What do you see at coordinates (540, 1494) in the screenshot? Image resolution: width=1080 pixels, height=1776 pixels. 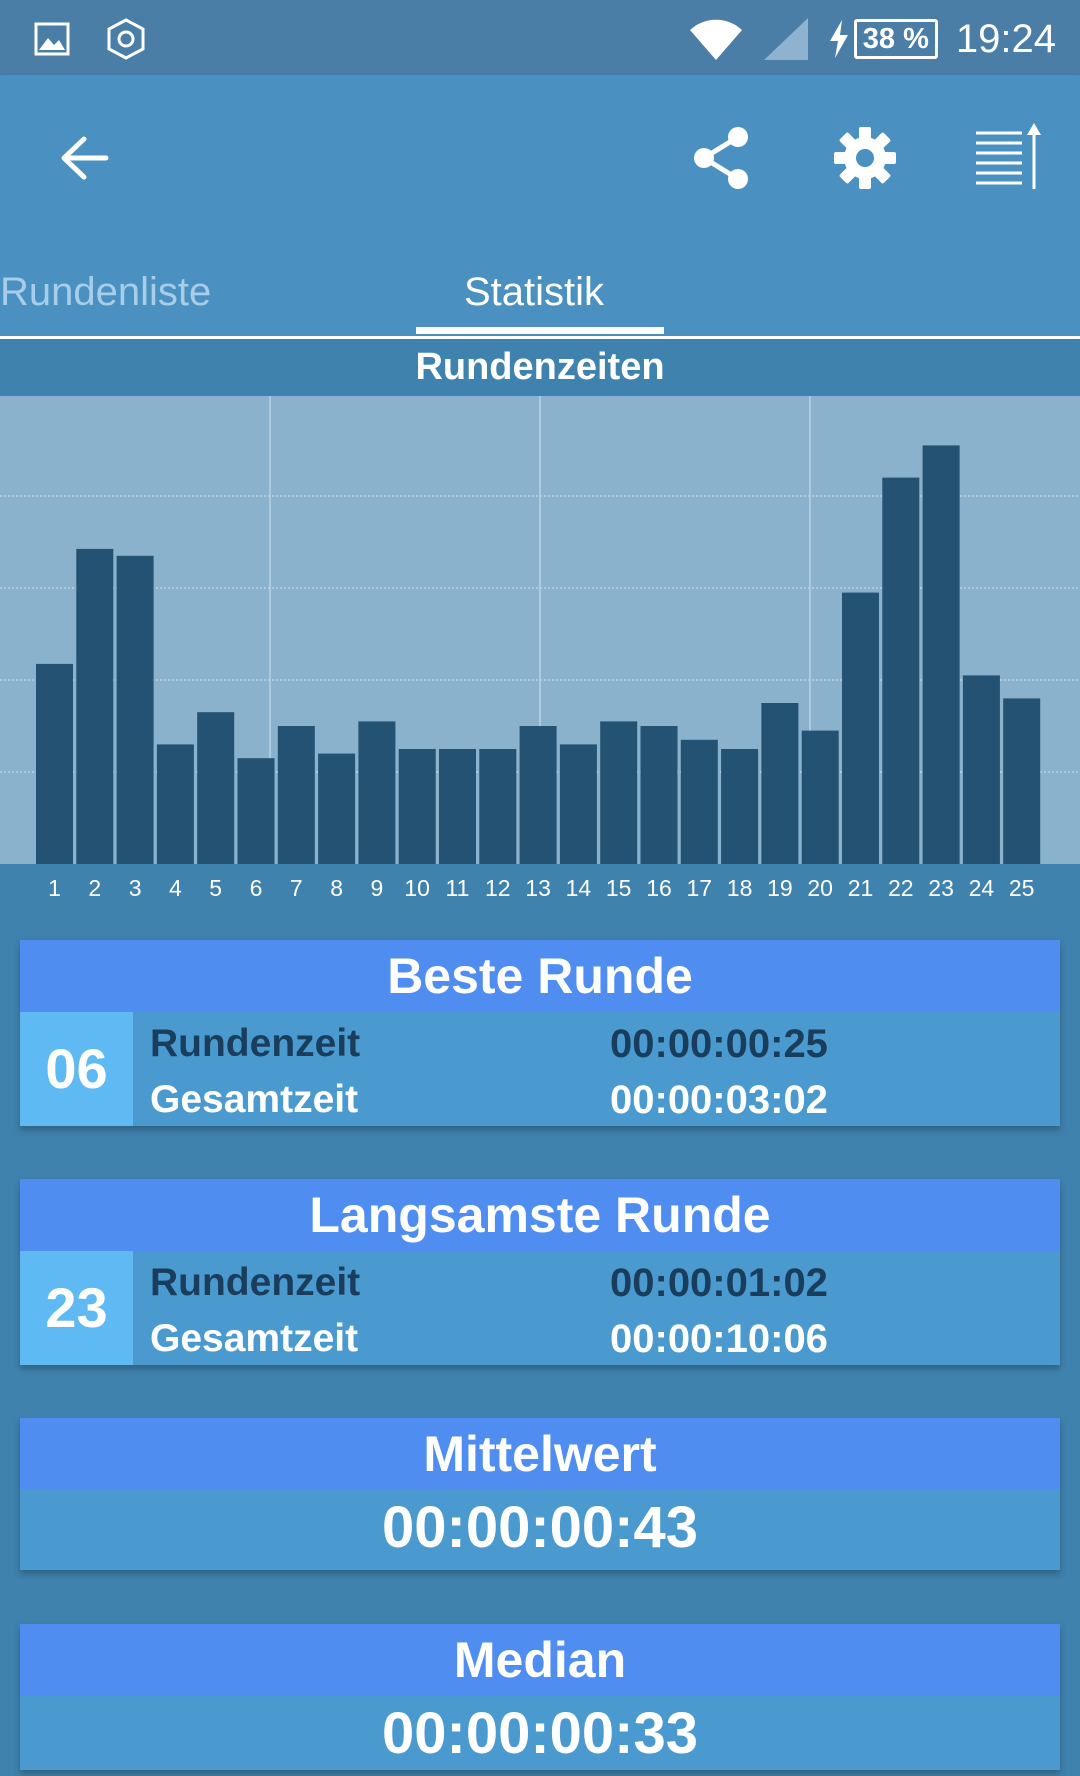 I see `mean-card: Mittelwert 00:00:00:43` at bounding box center [540, 1494].